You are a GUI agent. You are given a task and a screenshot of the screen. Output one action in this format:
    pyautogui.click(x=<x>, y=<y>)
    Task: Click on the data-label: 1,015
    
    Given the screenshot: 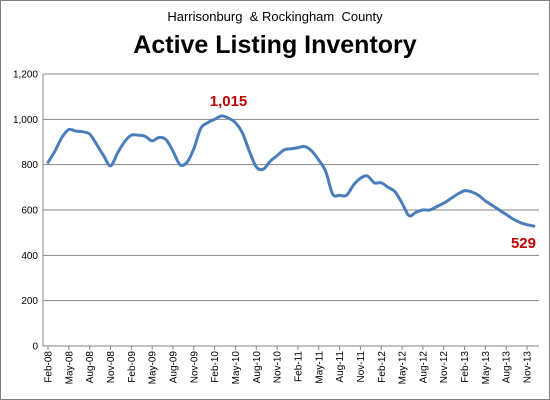 What is the action you would take?
    pyautogui.click(x=229, y=101)
    